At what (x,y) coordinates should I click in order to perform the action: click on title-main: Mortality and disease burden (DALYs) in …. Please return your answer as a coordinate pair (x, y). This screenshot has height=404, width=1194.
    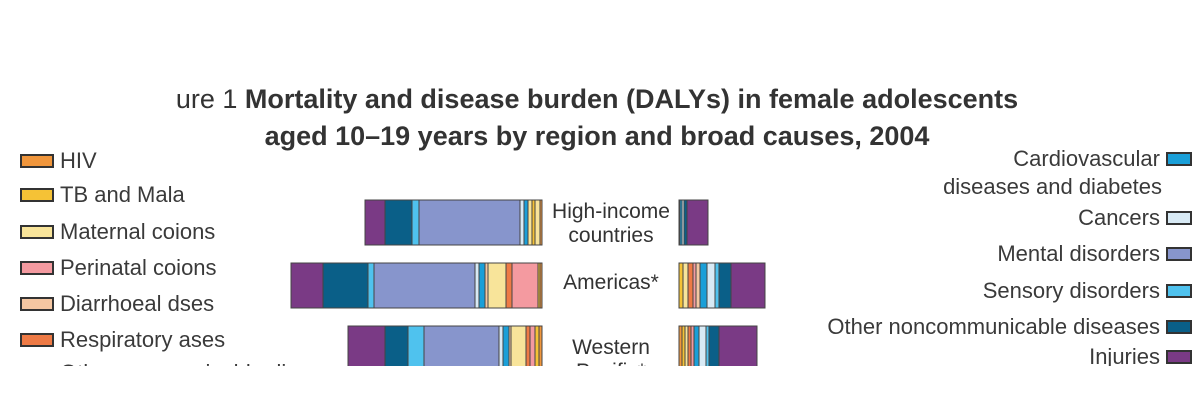
    Looking at the image, I should click on (631, 99).